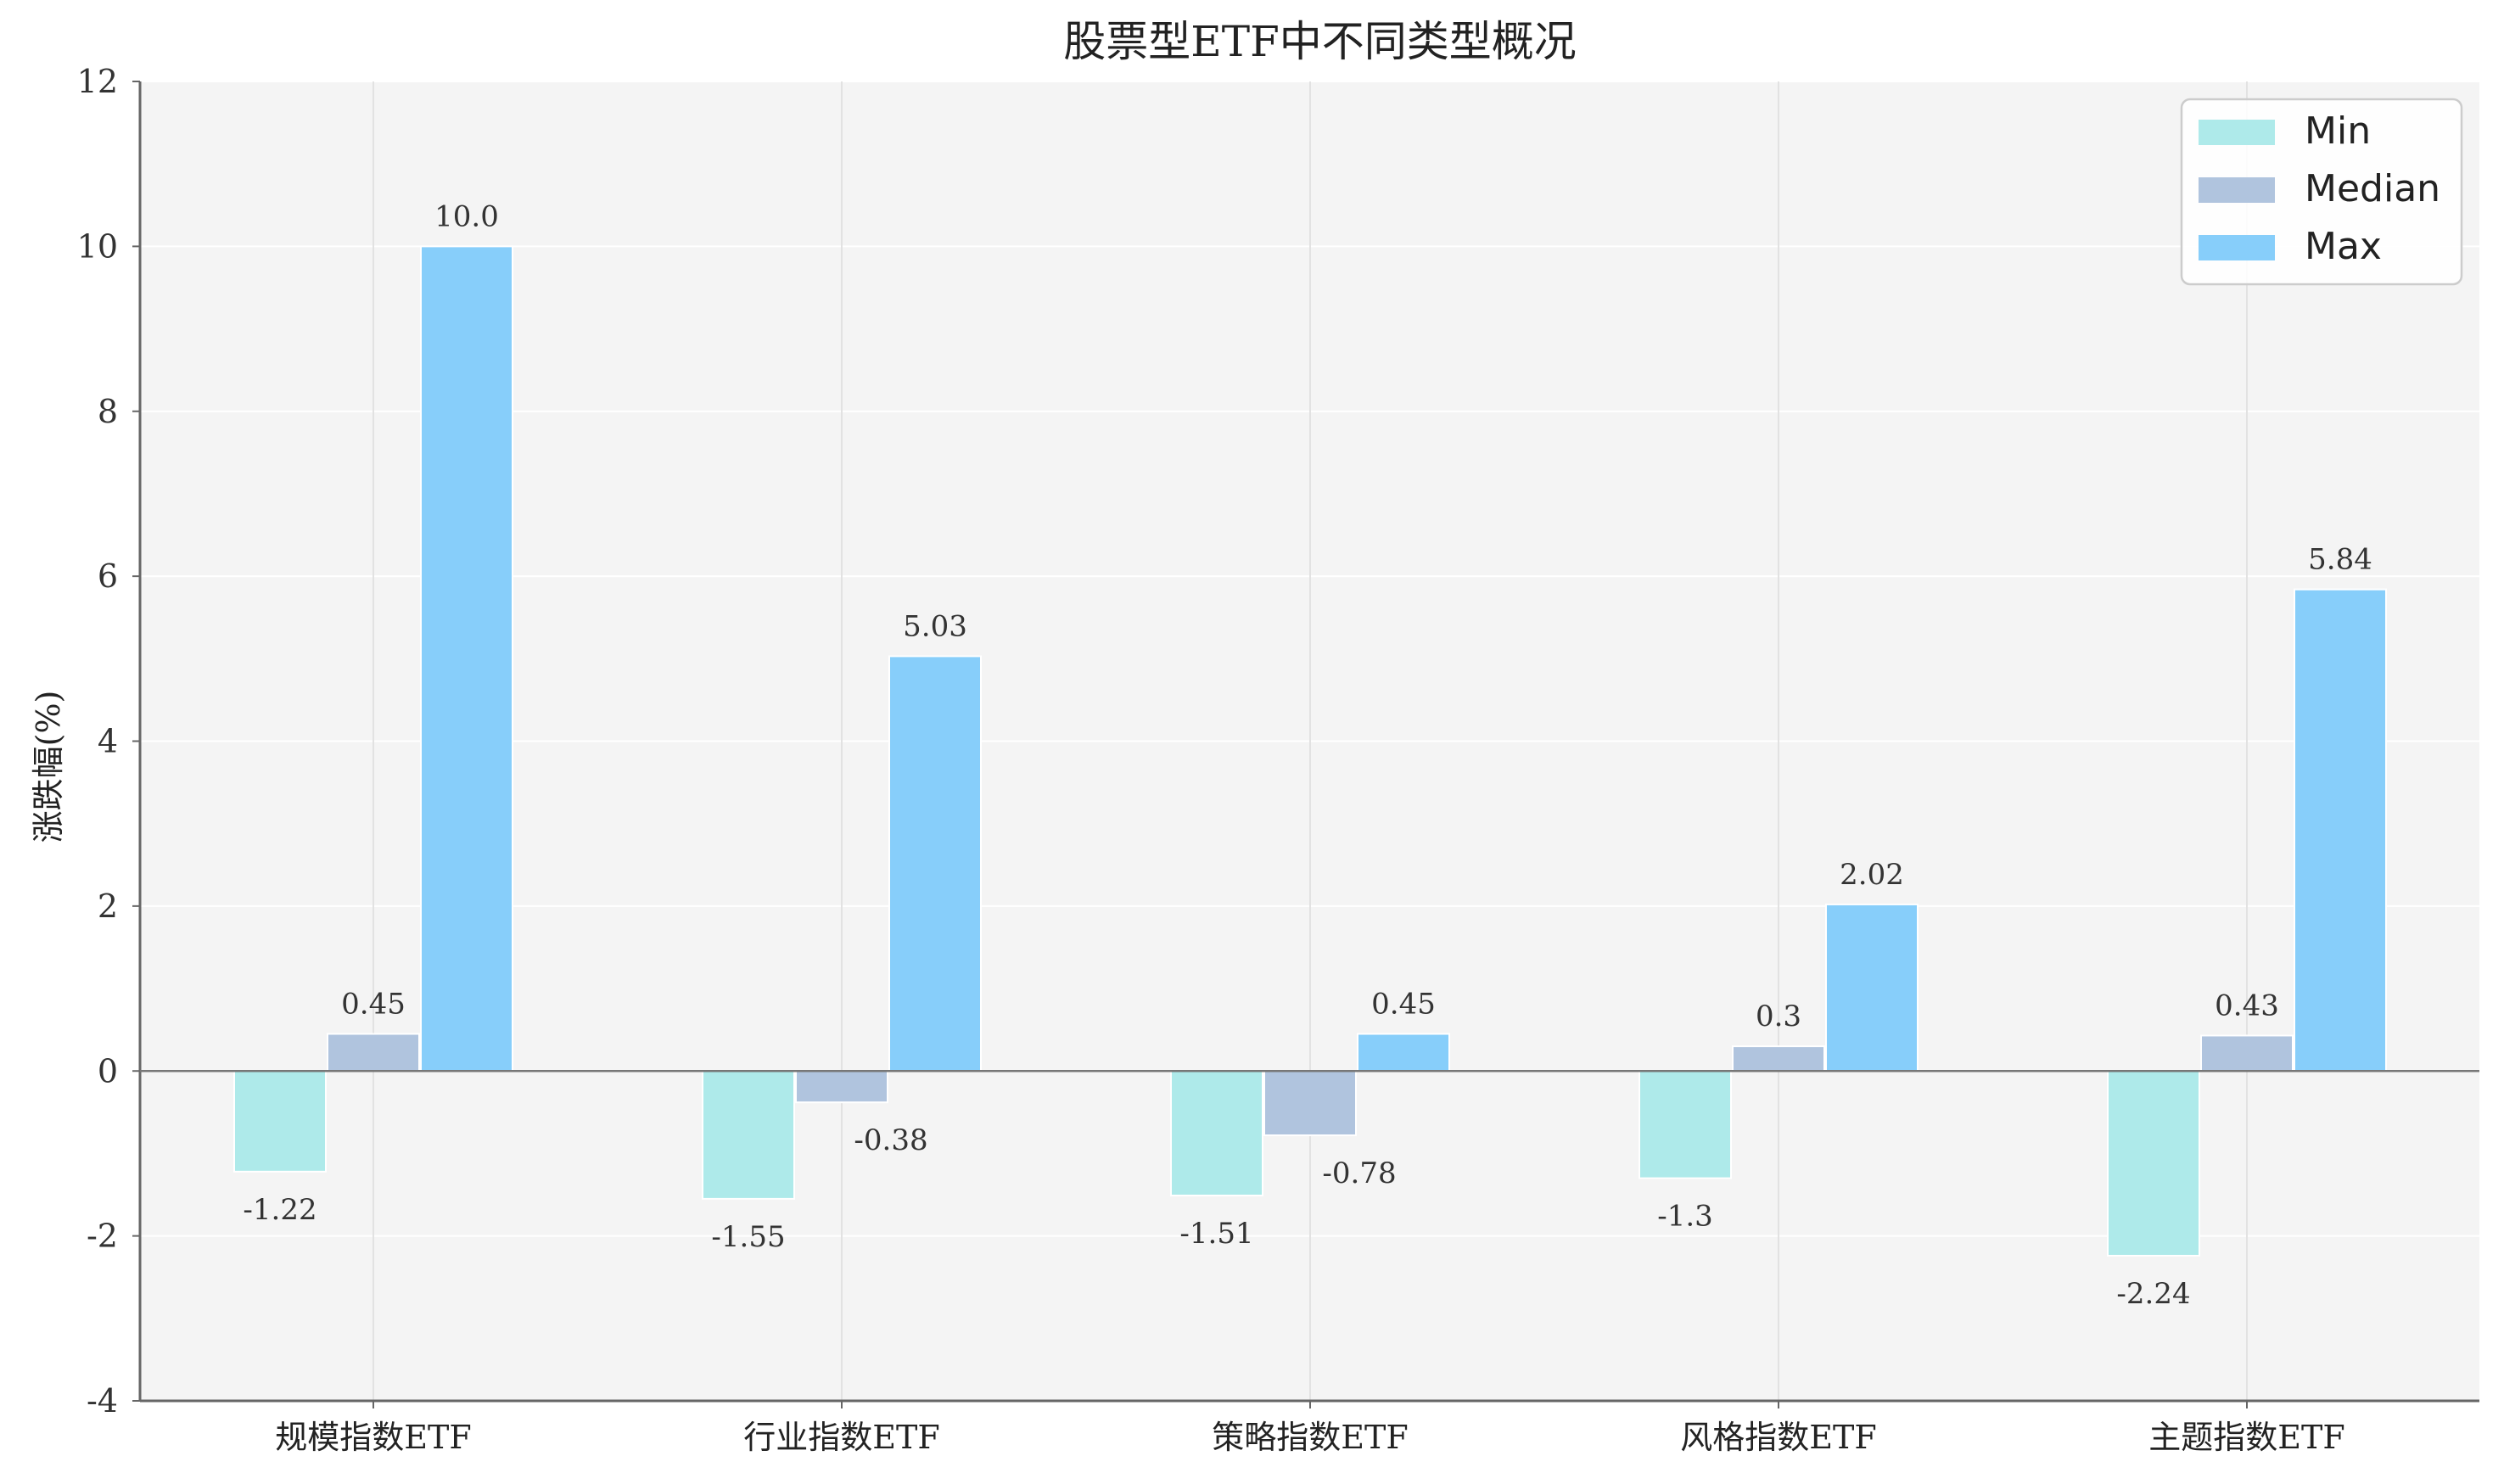 The height and width of the screenshot is (1484, 2504). Describe the element at coordinates (108, 1070) in the screenshot. I see `y-tick-label: 0` at that location.